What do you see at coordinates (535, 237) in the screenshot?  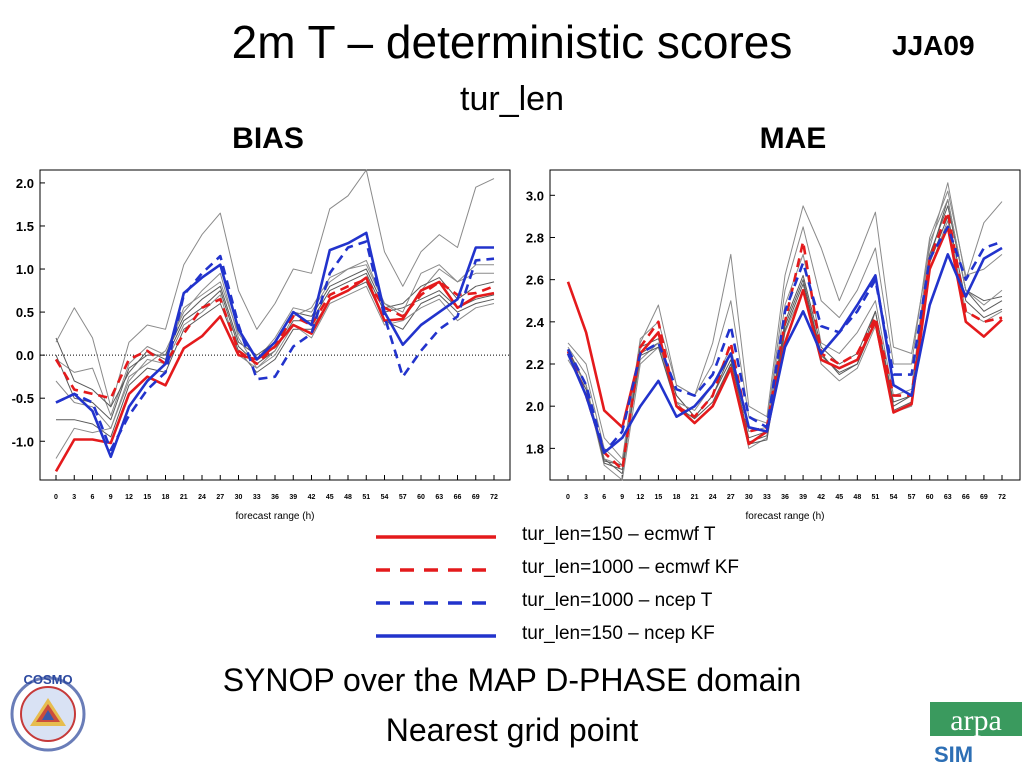 I see `y-tick-label: 2.8` at bounding box center [535, 237].